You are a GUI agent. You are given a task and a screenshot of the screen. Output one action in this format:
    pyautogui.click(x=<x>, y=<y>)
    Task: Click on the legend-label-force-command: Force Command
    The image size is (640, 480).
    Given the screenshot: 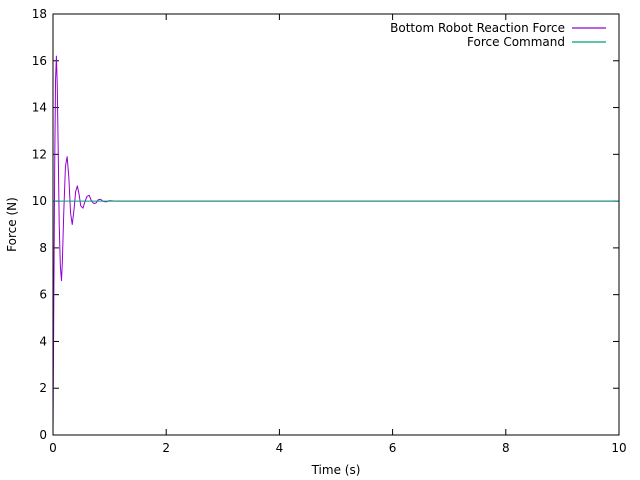 What is the action you would take?
    pyautogui.click(x=516, y=42)
    